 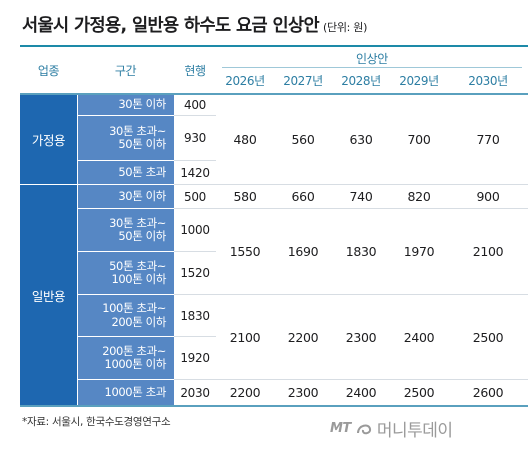 What do you see at coordinates (303, 251) in the screenshot?
I see `proposal-general-r2-2027: 1690` at bounding box center [303, 251].